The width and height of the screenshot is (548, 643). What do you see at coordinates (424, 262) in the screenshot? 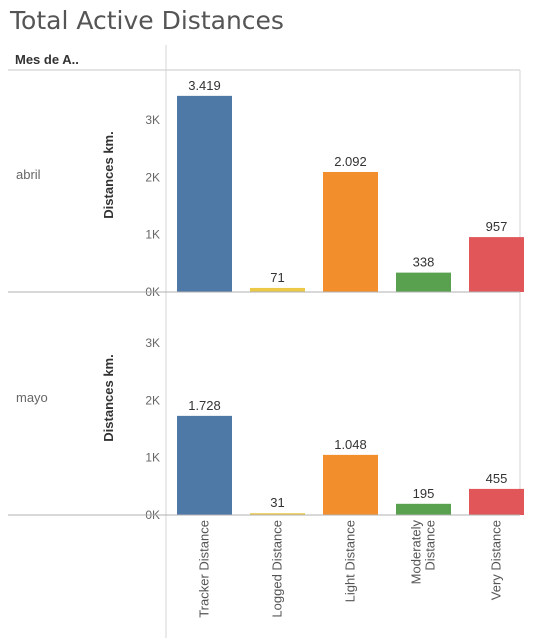
I see `data-label-abril-3: 338` at bounding box center [424, 262].